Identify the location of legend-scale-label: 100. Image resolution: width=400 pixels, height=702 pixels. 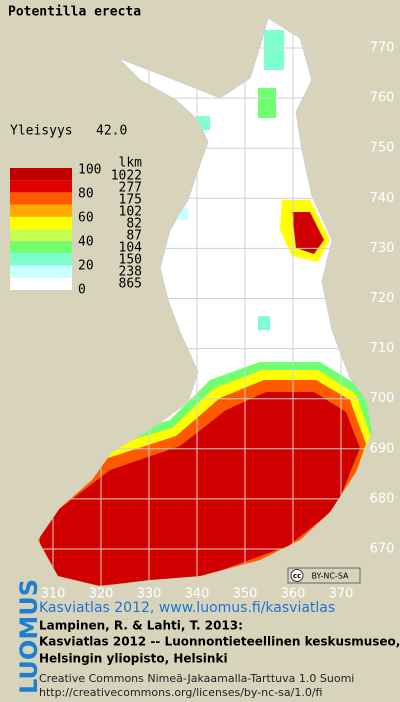
(89, 170).